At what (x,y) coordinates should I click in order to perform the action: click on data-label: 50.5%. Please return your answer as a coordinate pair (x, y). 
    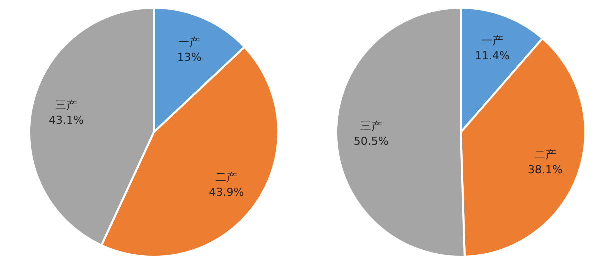
    Looking at the image, I should click on (371, 141).